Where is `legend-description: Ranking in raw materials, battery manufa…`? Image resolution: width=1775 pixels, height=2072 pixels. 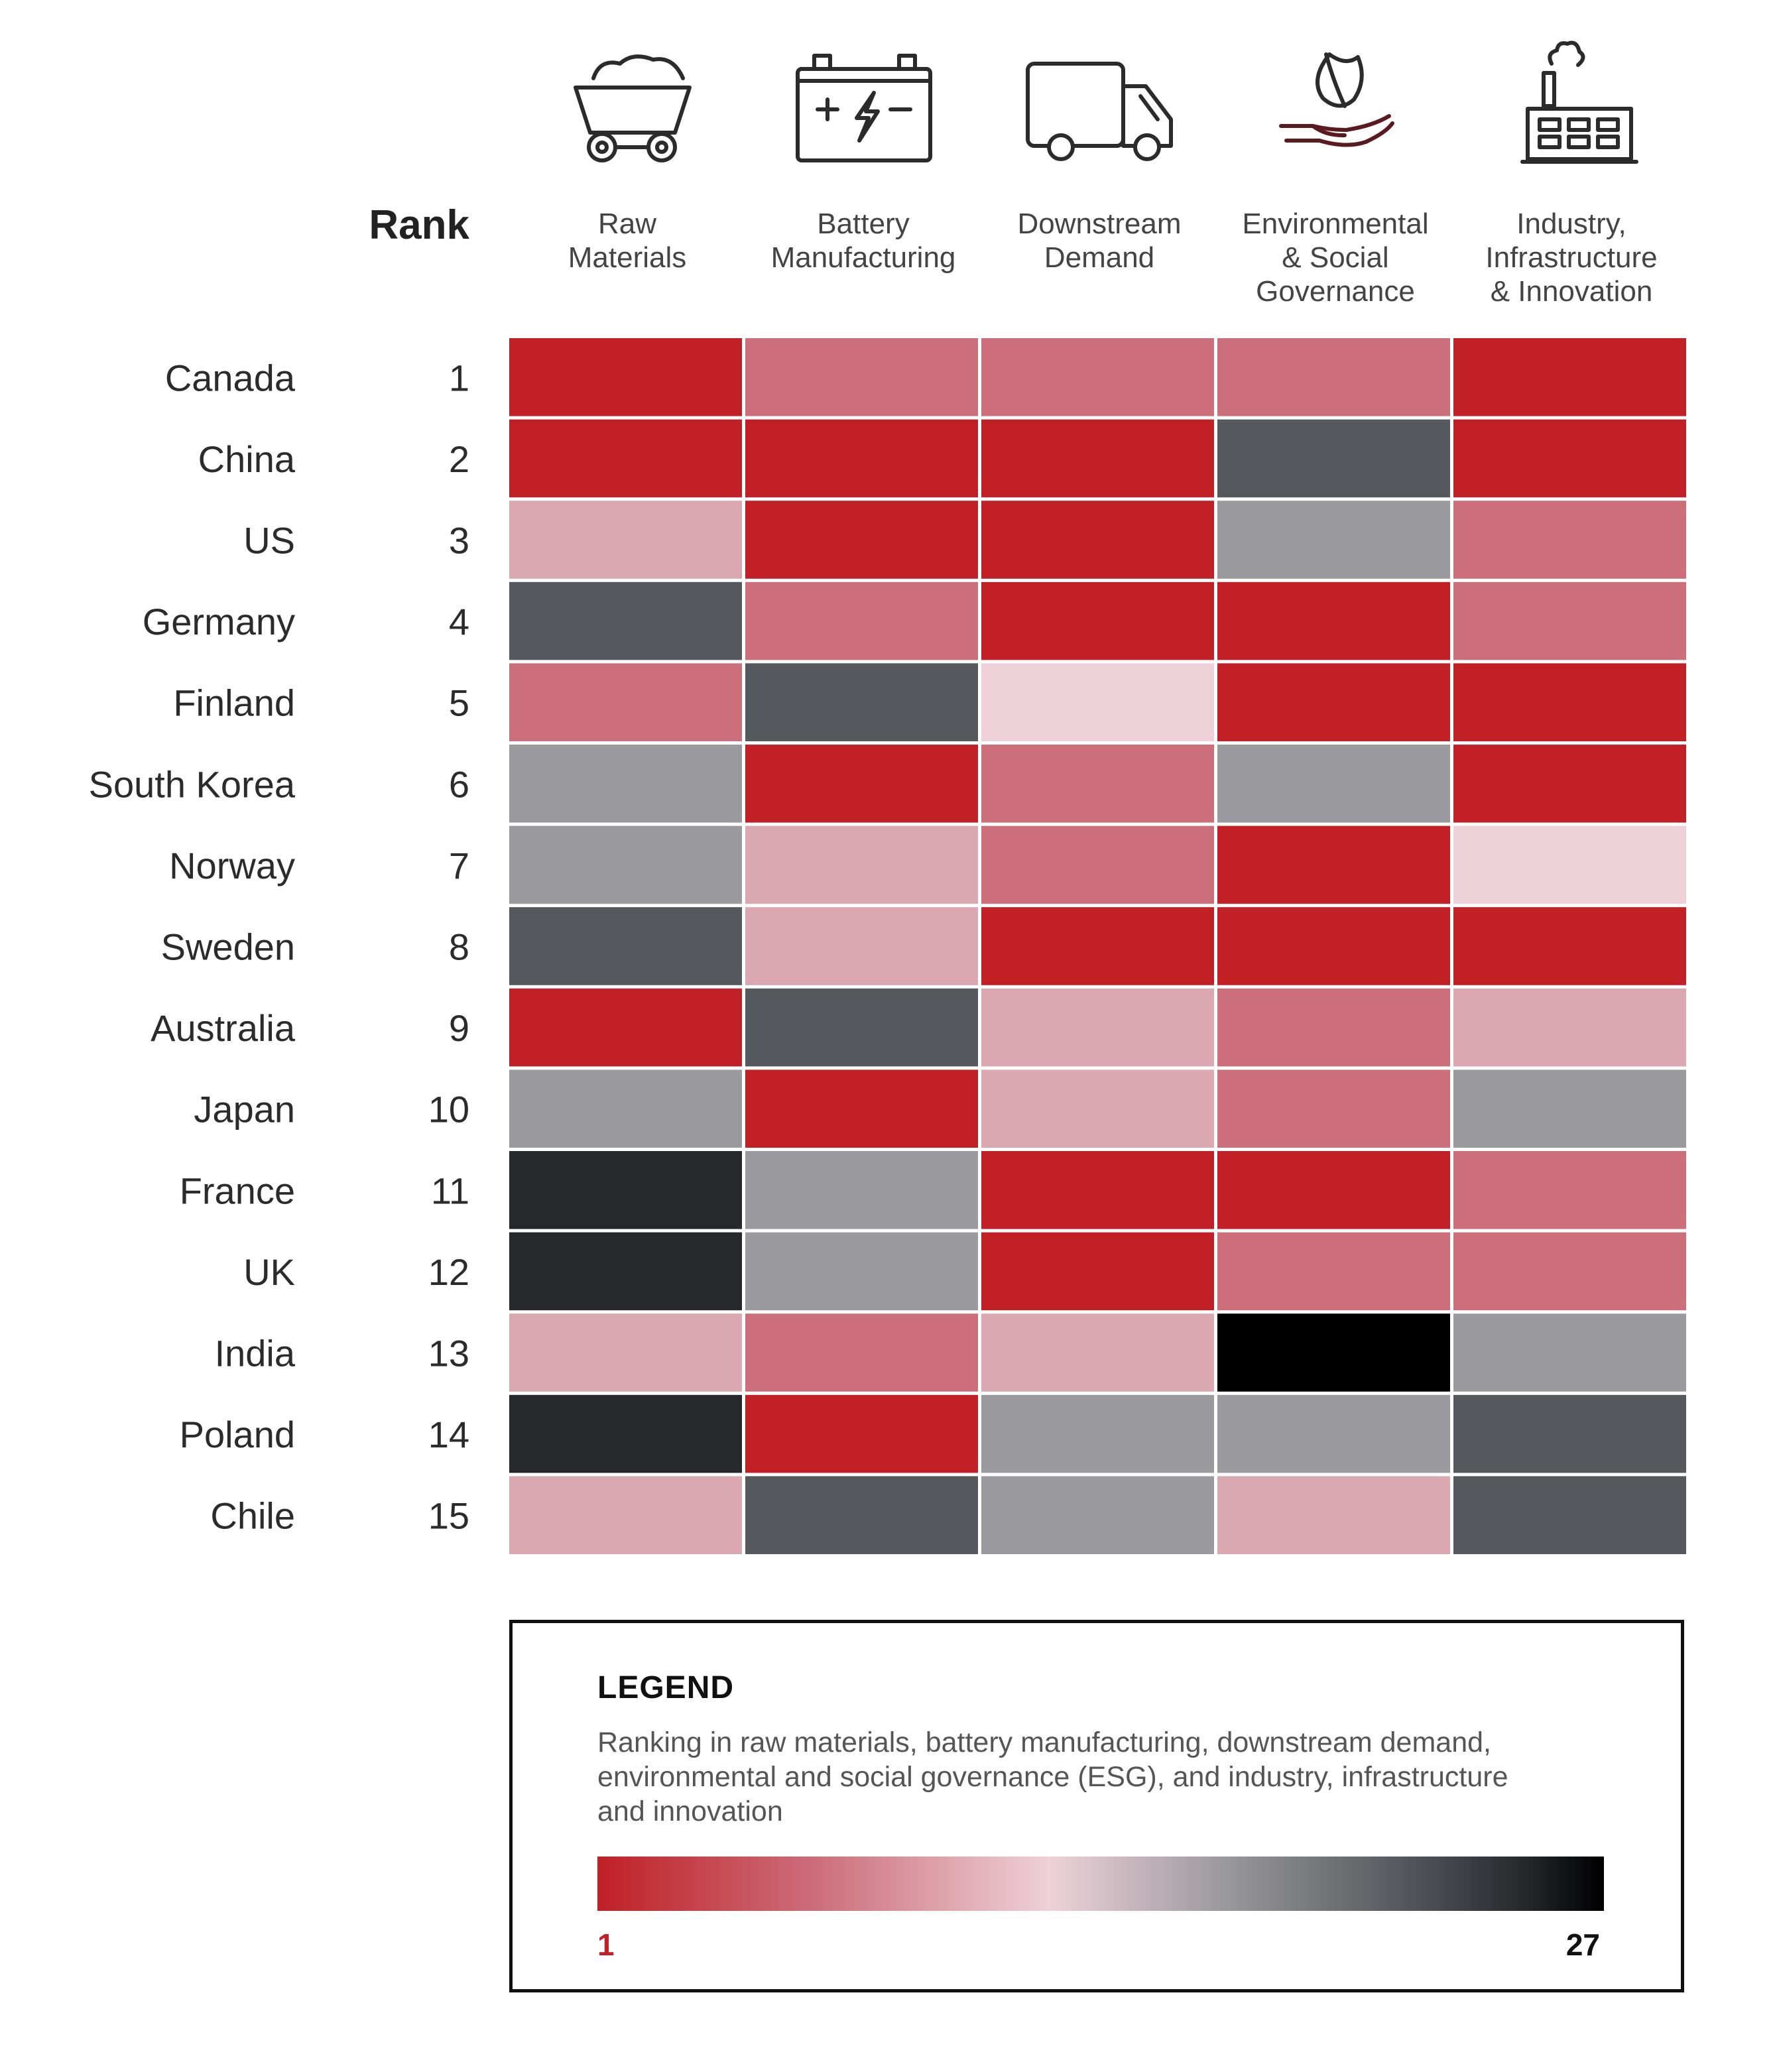
legend-description: Ranking in raw materials, battery manufa… is located at coordinates (1052, 1777).